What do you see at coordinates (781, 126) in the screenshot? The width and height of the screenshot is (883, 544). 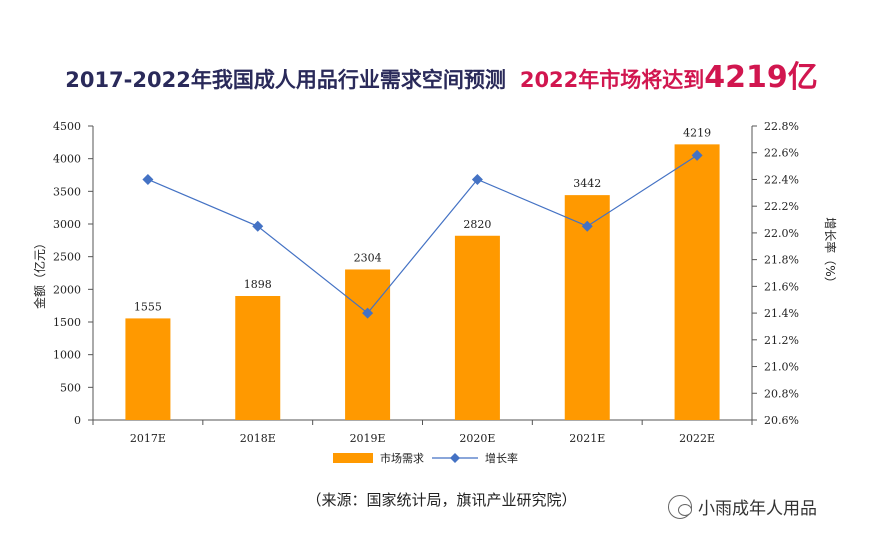 I see `y2-tick-label: 22.8%` at bounding box center [781, 126].